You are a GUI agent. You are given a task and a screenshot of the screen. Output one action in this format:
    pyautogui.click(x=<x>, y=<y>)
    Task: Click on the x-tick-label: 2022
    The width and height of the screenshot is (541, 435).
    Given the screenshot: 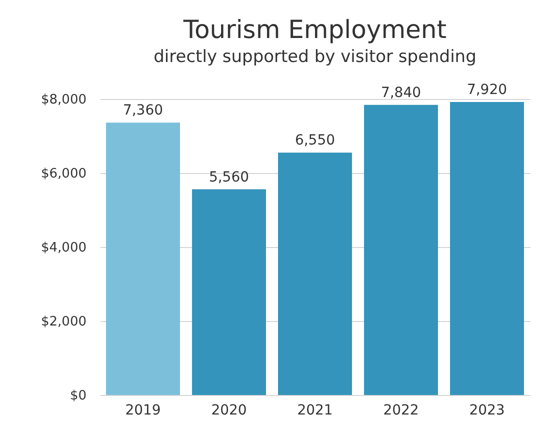 What is the action you would take?
    pyautogui.click(x=401, y=410)
    